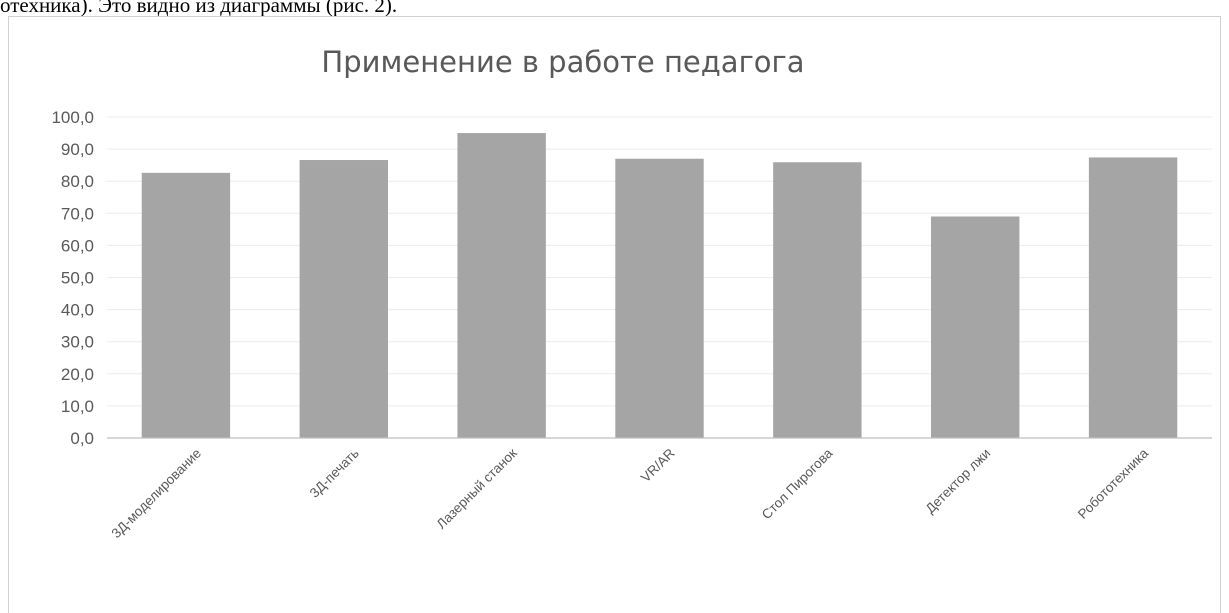  I want to click on x-category-label: Робототехника, so click(1113, 483).